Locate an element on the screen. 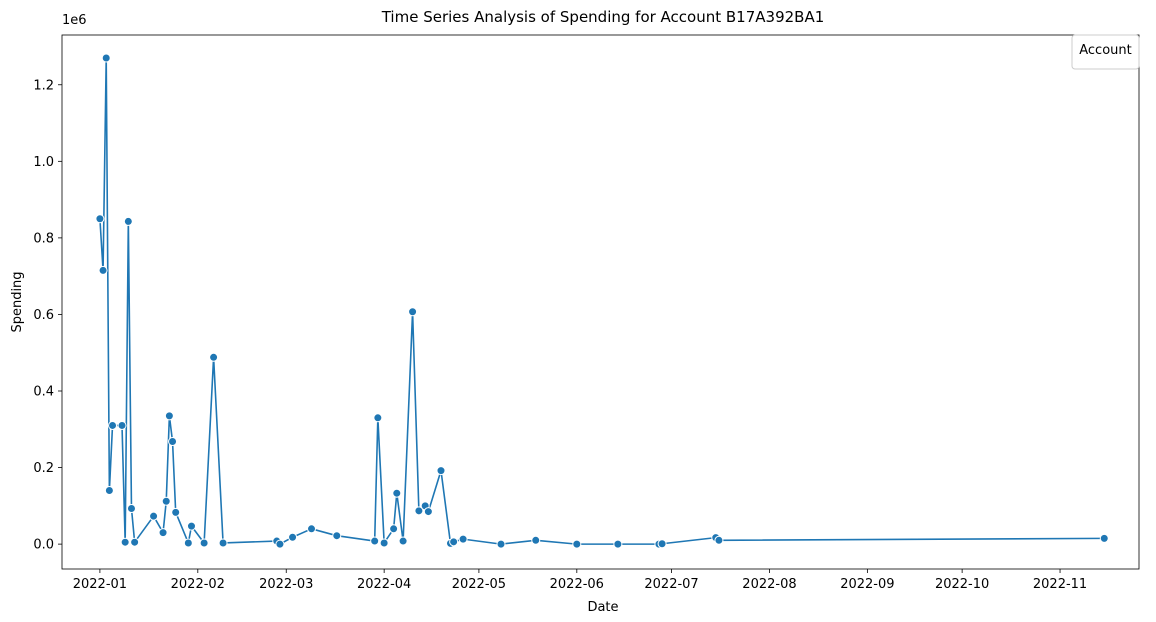  x-axis-label: Date is located at coordinates (602, 607).